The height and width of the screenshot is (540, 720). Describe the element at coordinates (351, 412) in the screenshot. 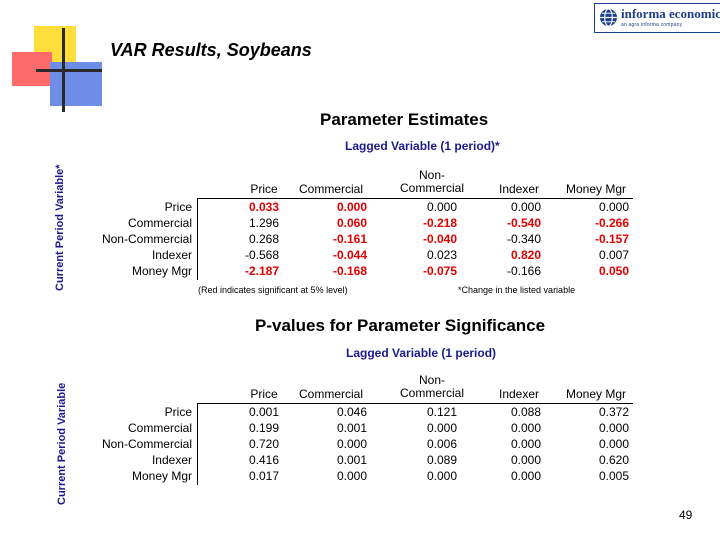

I see `pvalues-cell: 0.046` at that location.